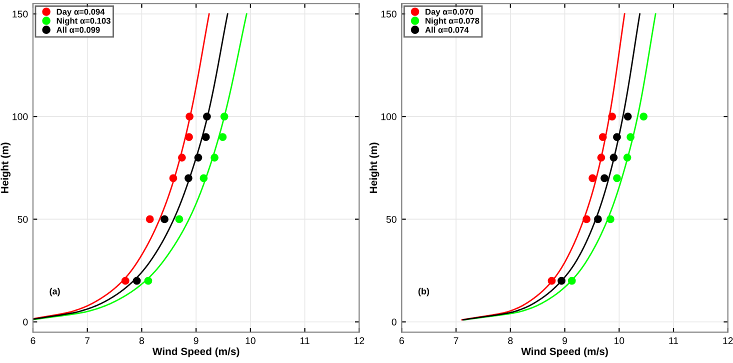 The image size is (733, 363). Describe the element at coordinates (83, 22) in the screenshot. I see `legend-label: Night α=0.103` at that location.